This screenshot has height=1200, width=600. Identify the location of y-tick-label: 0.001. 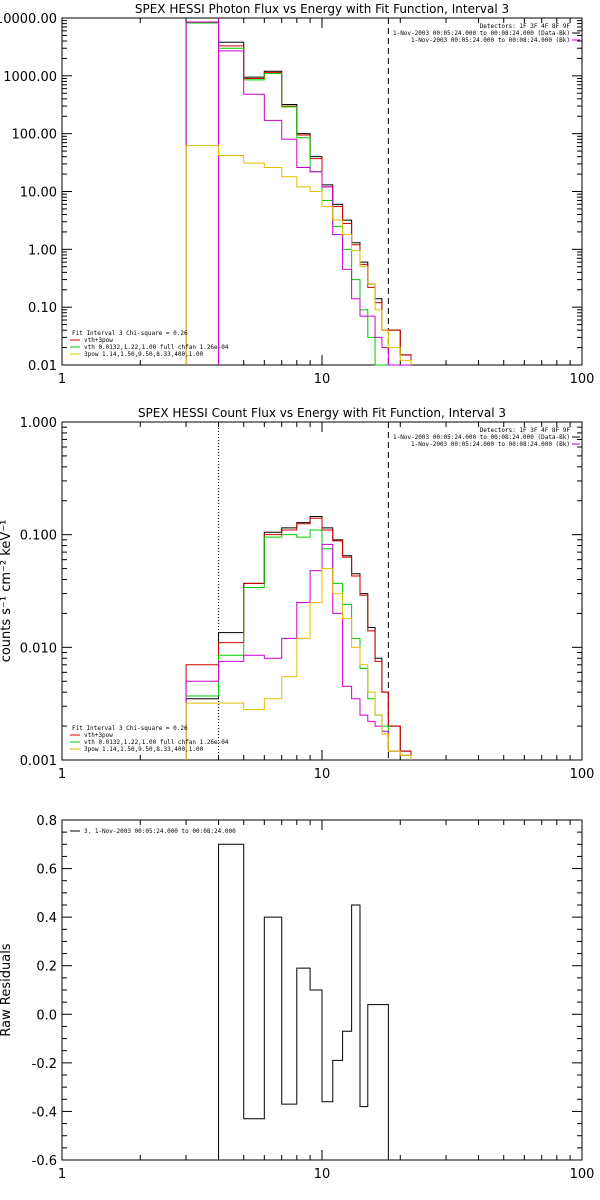
(38, 761).